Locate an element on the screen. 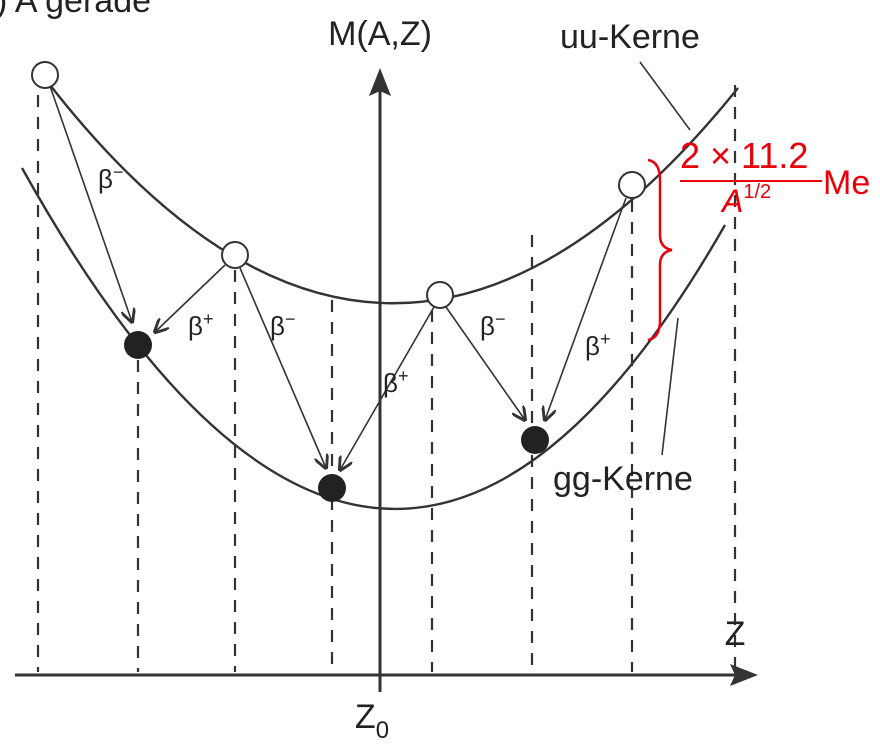  brace is located at coordinates (660, 250).